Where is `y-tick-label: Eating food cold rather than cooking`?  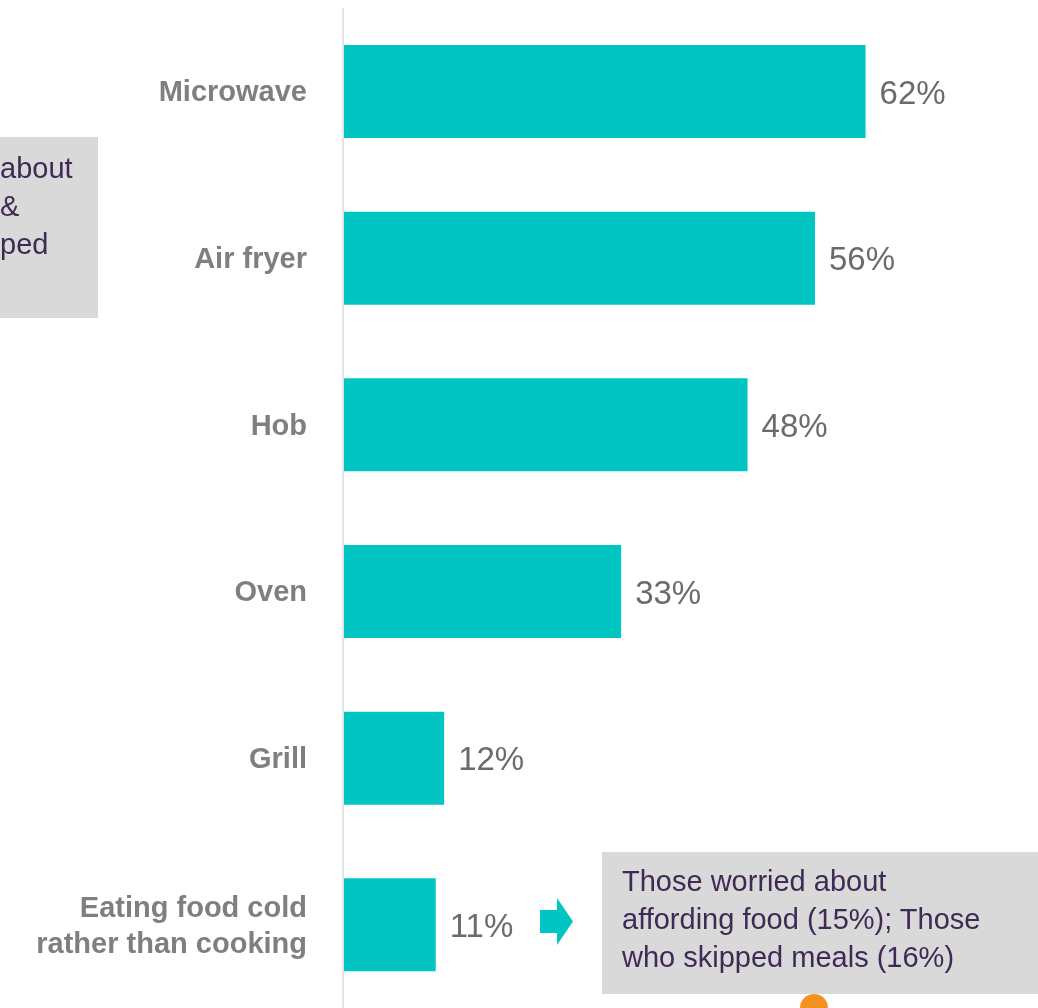
y-tick-label: Eating food cold rather than cooking is located at coordinates (171, 924).